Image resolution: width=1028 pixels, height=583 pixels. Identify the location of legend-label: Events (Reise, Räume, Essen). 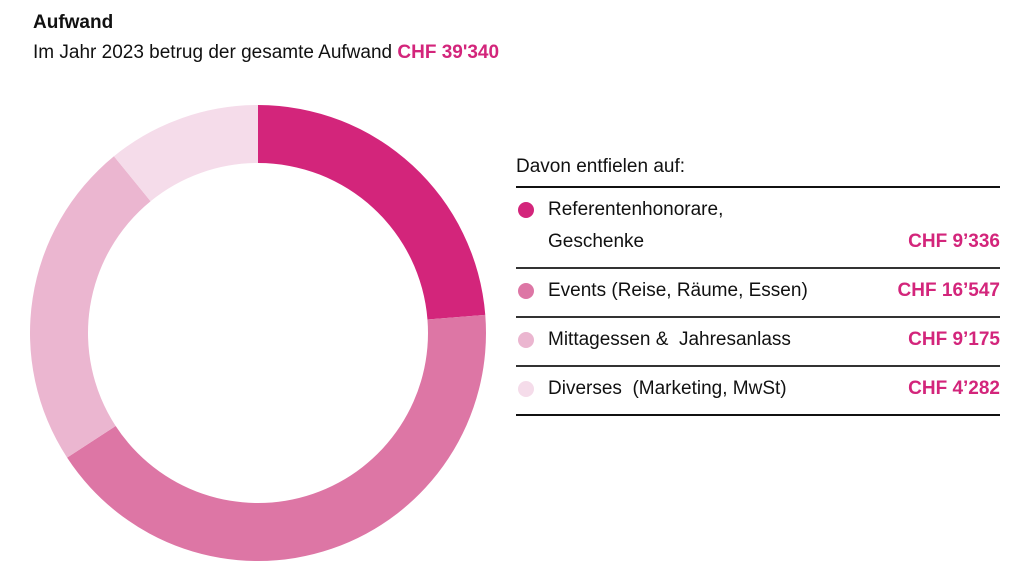
(678, 290).